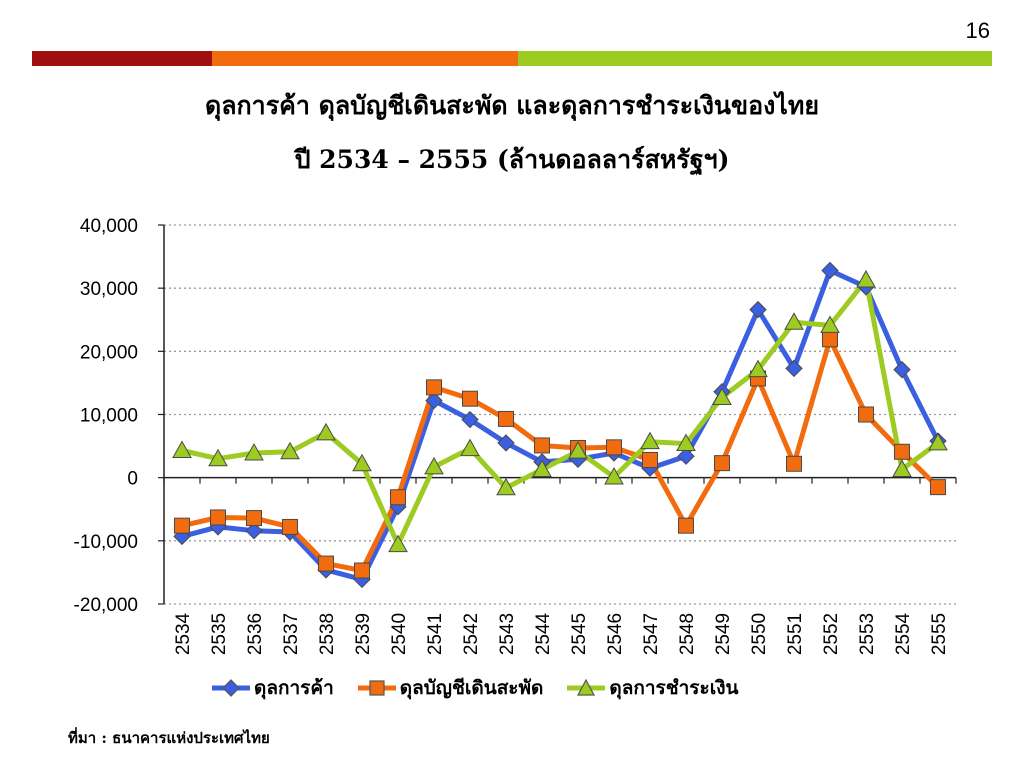  I want to click on x-tick-label: 2555, so click(939, 634).